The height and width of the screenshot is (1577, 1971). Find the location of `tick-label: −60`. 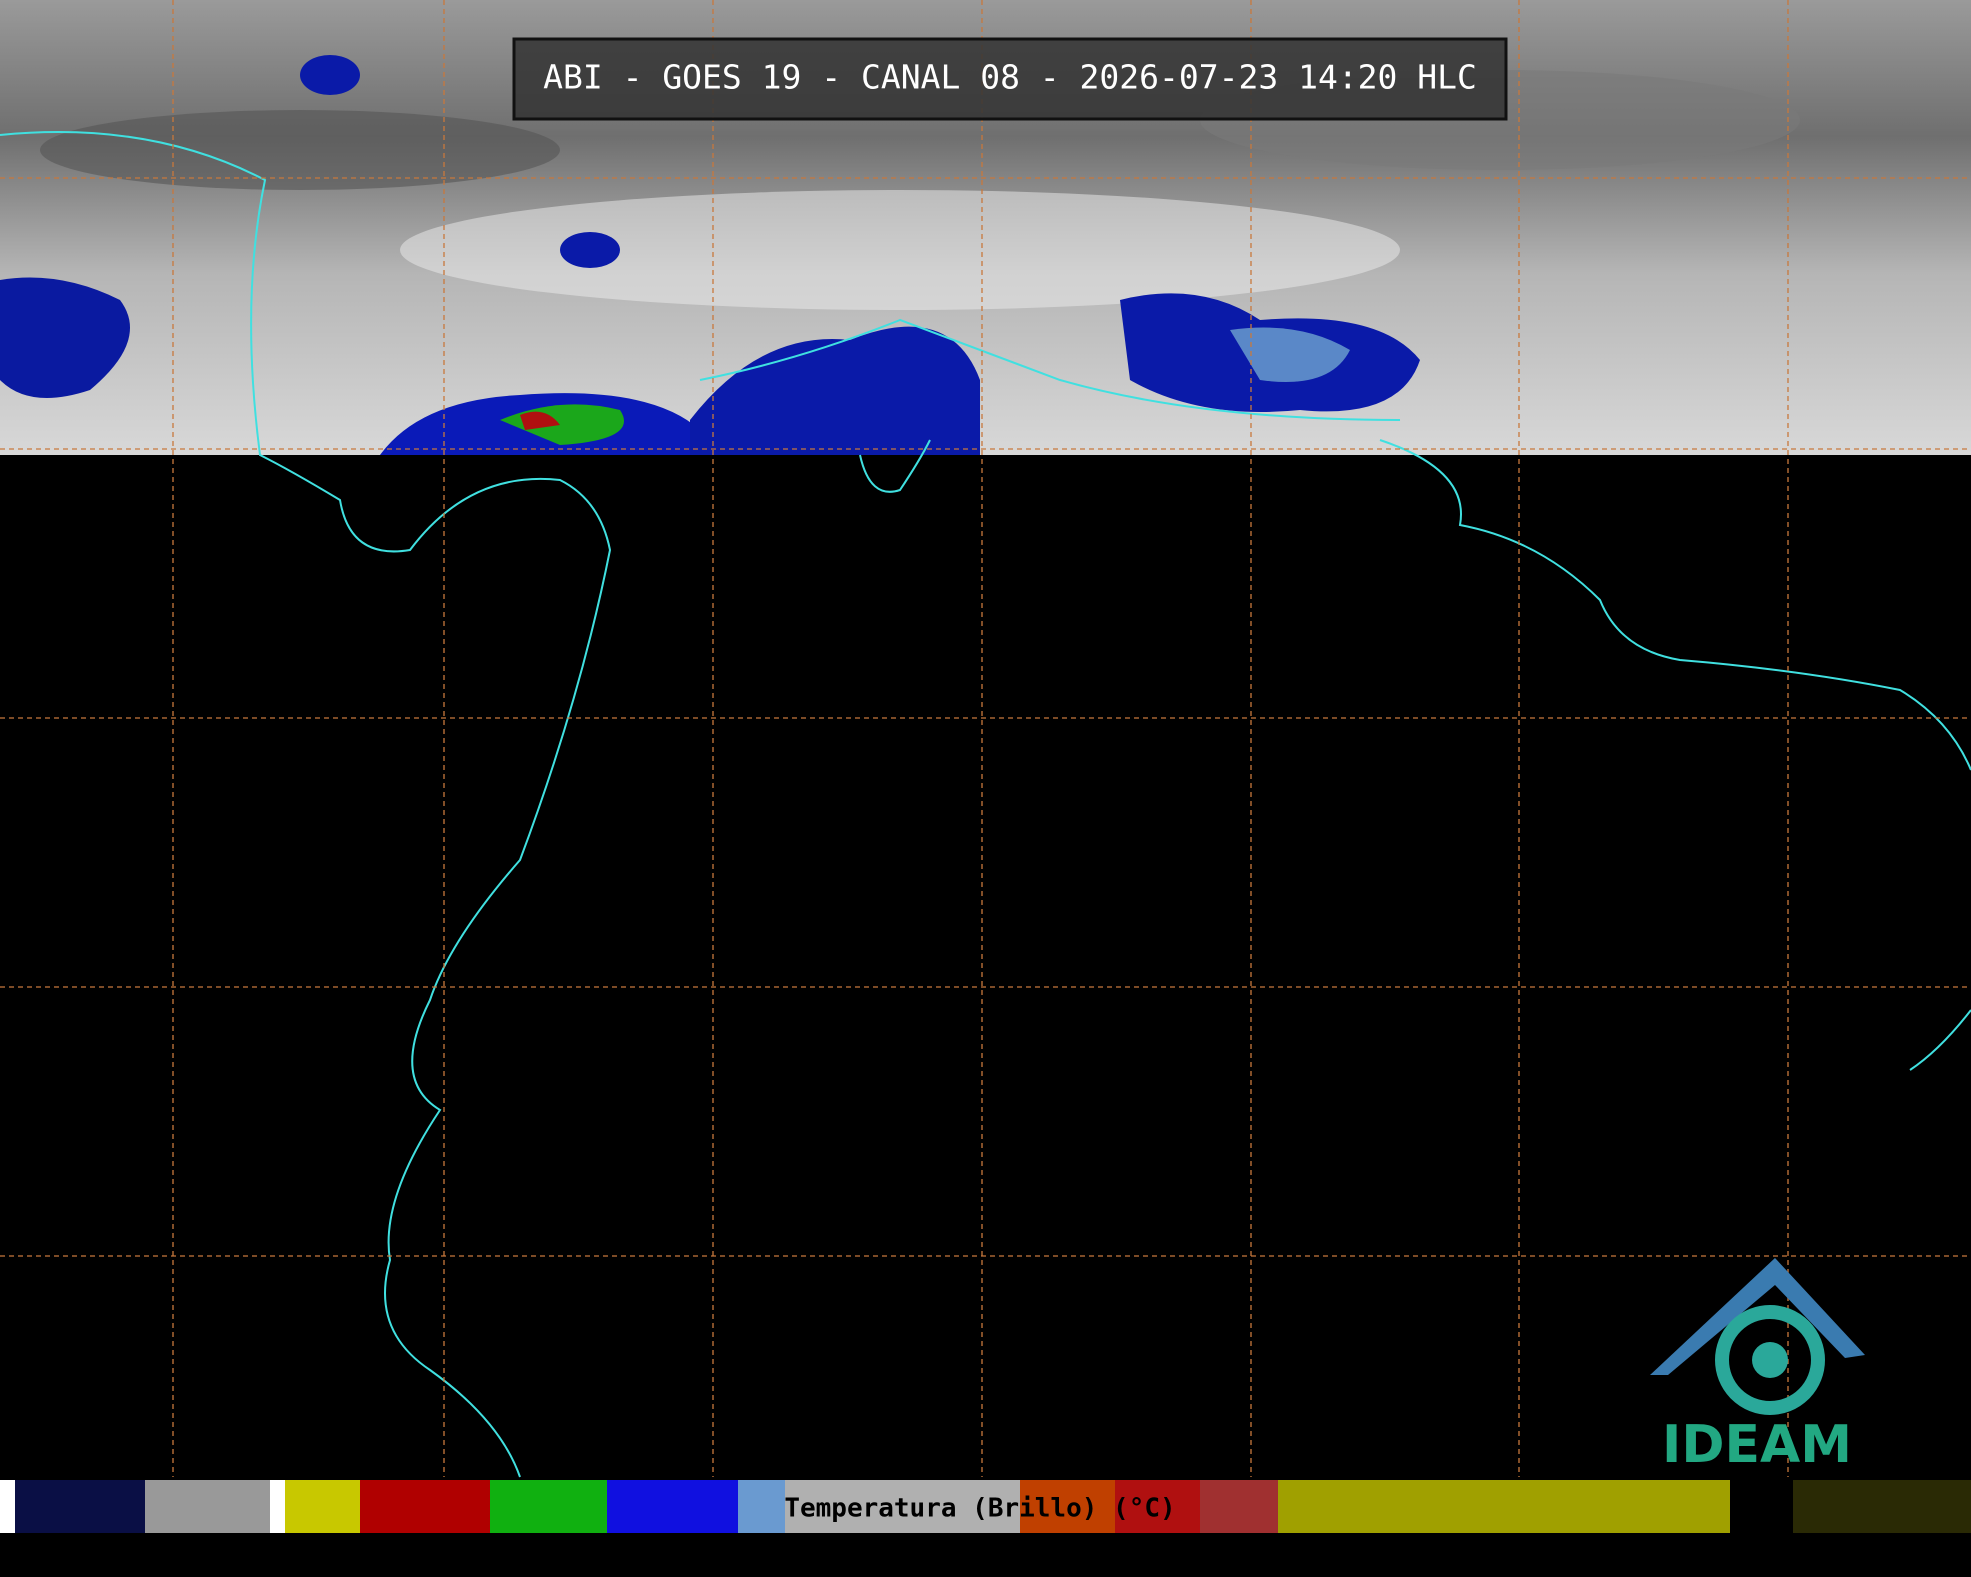

tick-label: −60 is located at coordinates (609, 1565).